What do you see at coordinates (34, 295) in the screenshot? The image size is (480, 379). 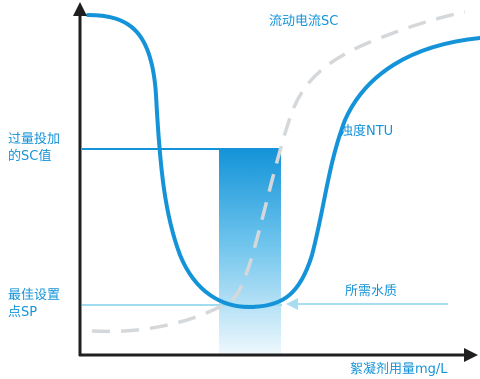 I see `optimal-setpoint-label-line1: 最佳设置` at bounding box center [34, 295].